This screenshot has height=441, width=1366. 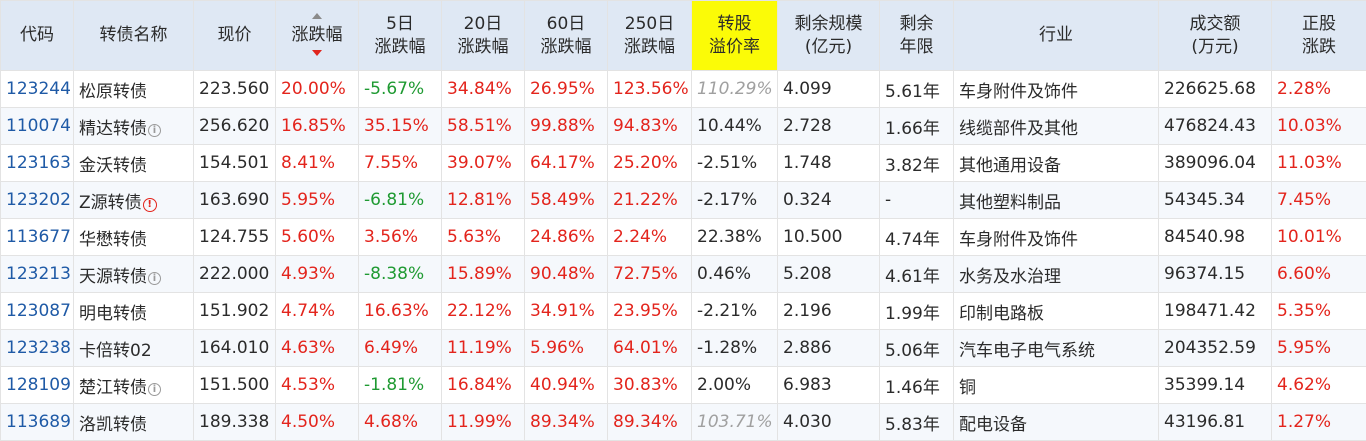 What do you see at coordinates (650, 348) in the screenshot?
I see `chg250-cell: 64.01%` at bounding box center [650, 348].